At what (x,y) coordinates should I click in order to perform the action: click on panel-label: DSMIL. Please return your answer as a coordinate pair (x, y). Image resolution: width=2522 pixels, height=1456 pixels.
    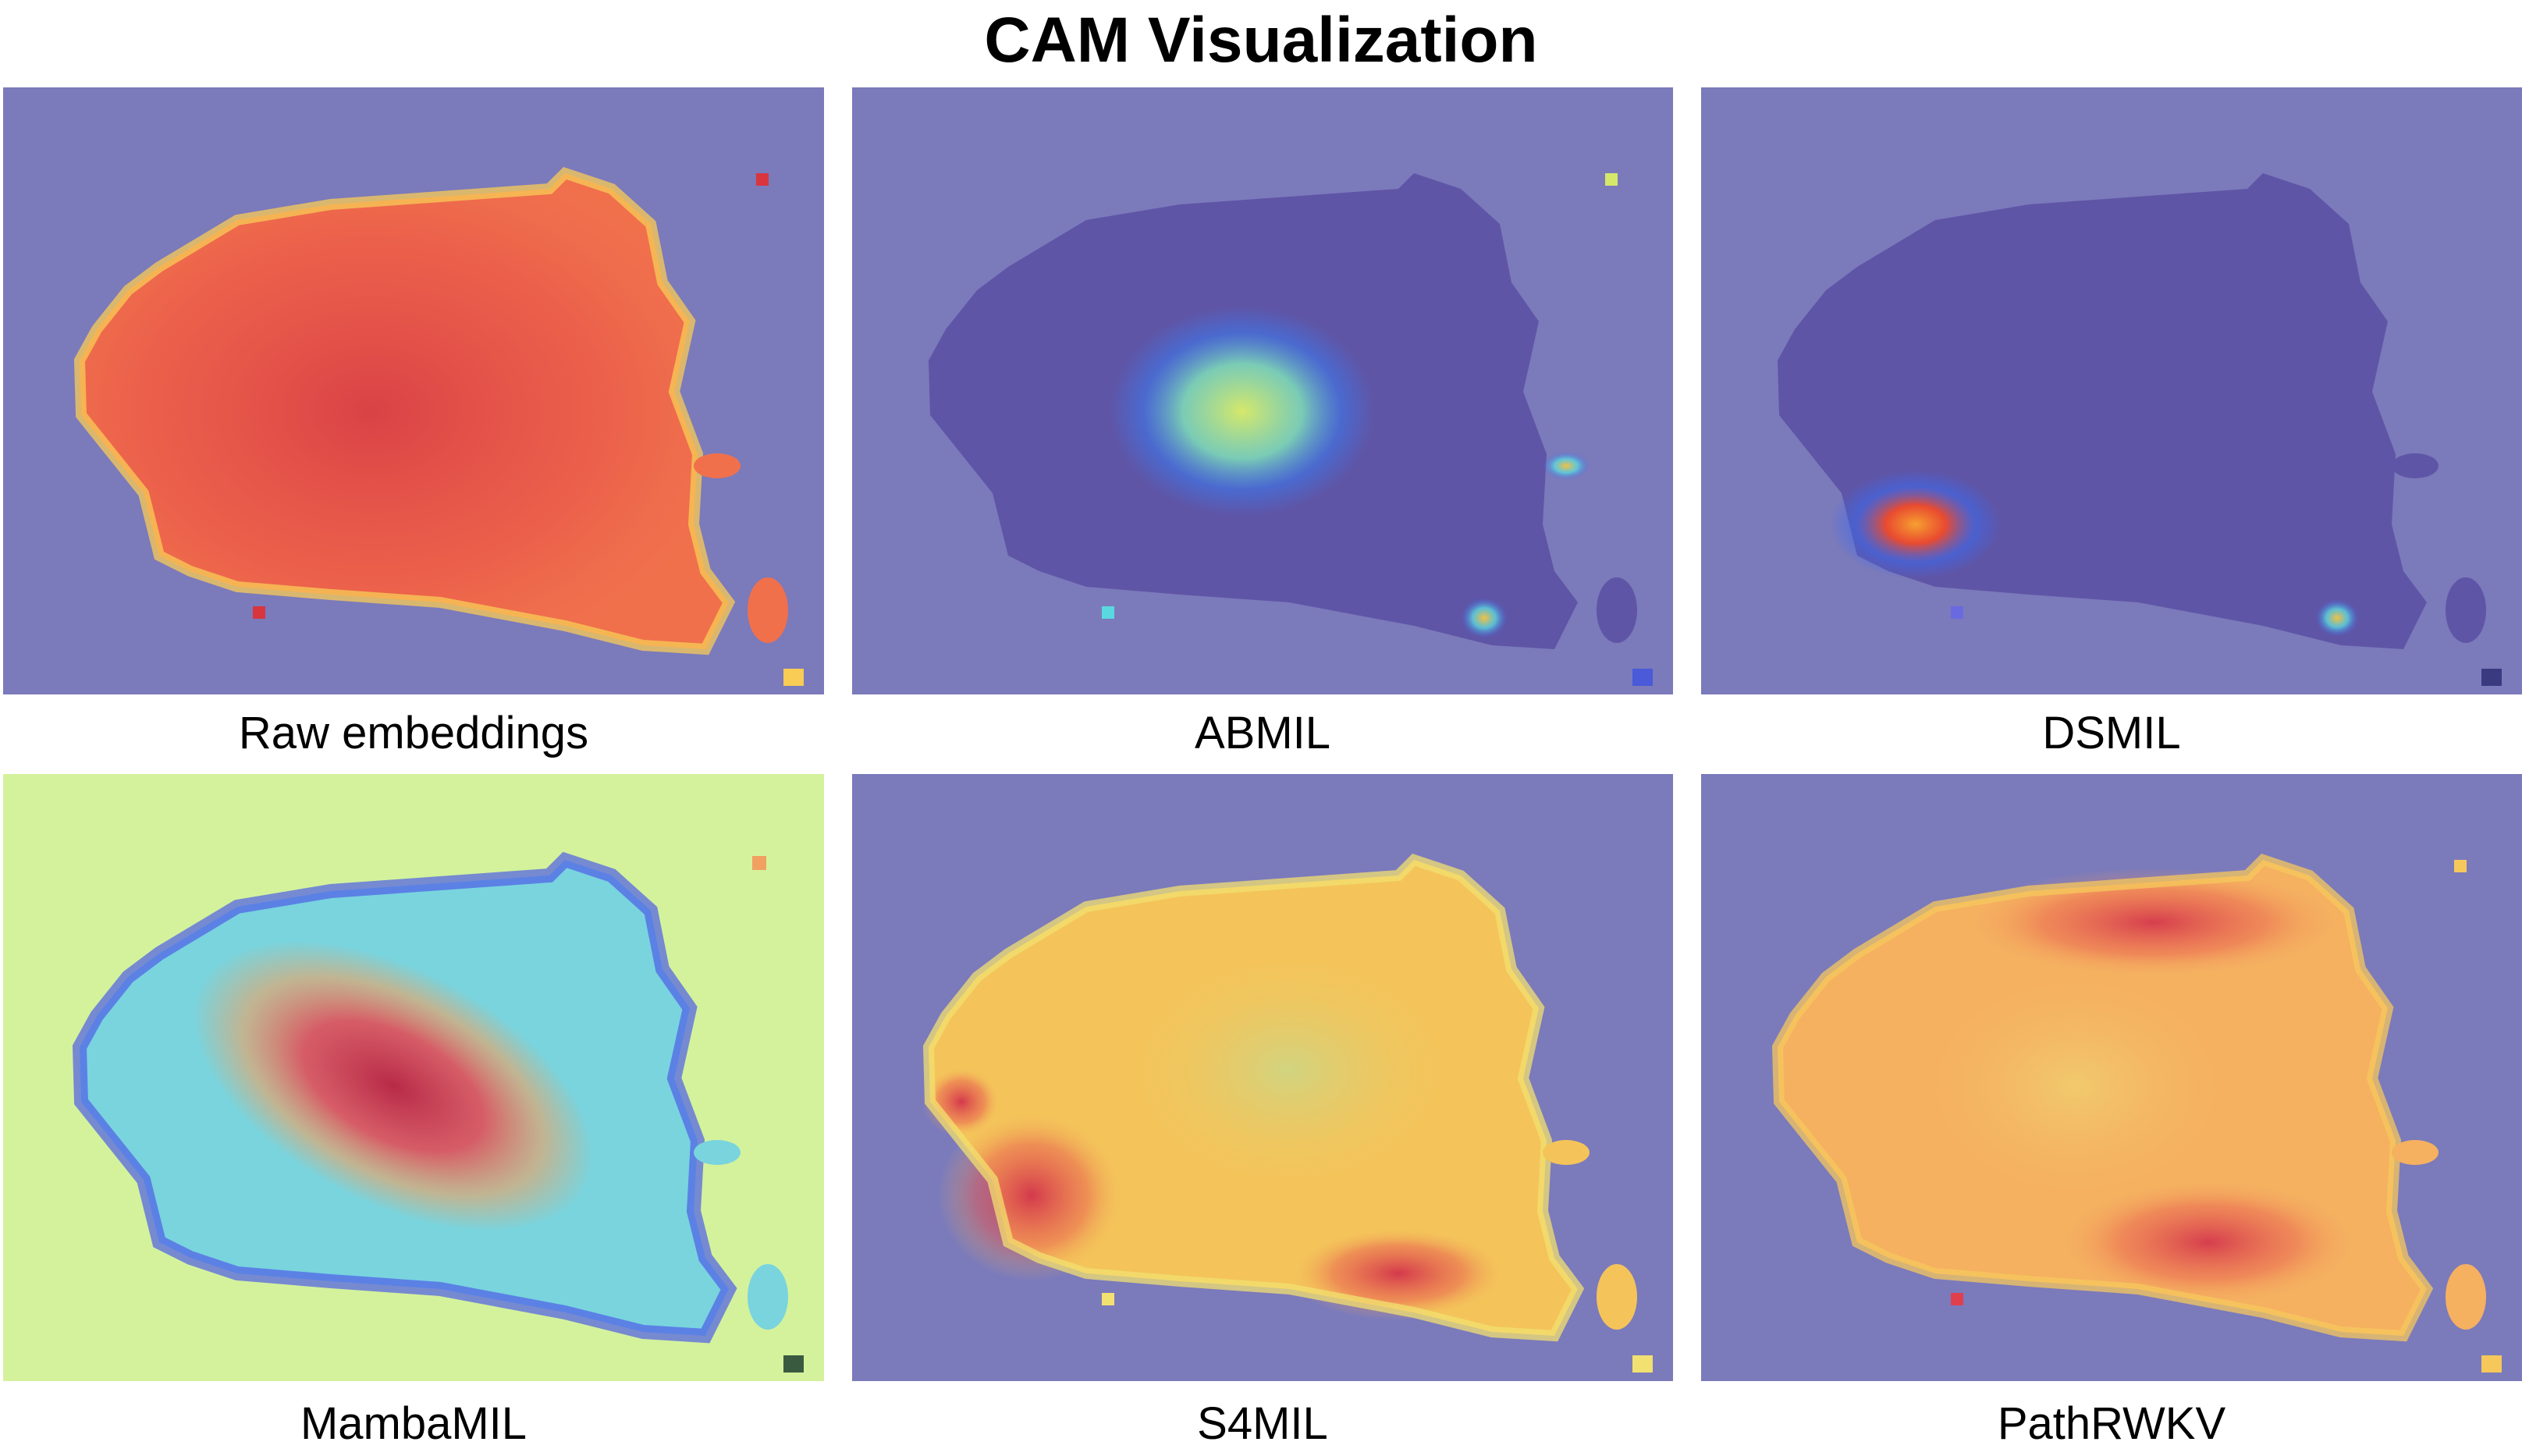
    Looking at the image, I should click on (2111, 733).